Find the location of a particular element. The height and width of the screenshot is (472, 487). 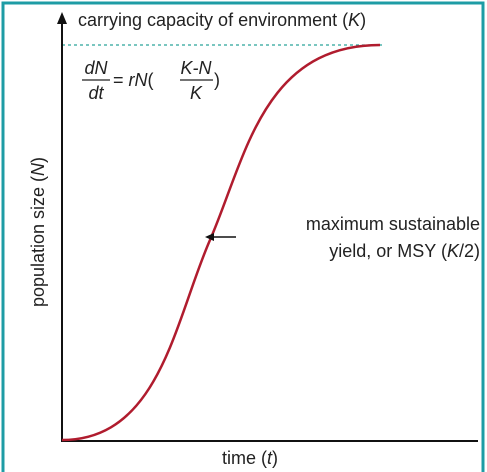

label-text: population size ( is located at coordinates (38, 241).